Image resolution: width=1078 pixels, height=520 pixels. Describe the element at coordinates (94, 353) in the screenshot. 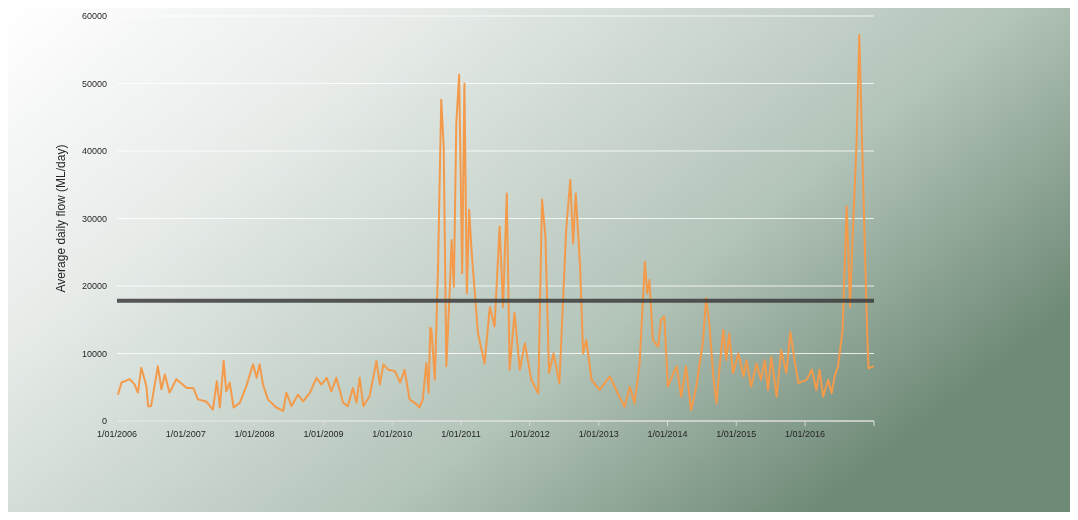

I see `y-tick-label: 10000` at that location.